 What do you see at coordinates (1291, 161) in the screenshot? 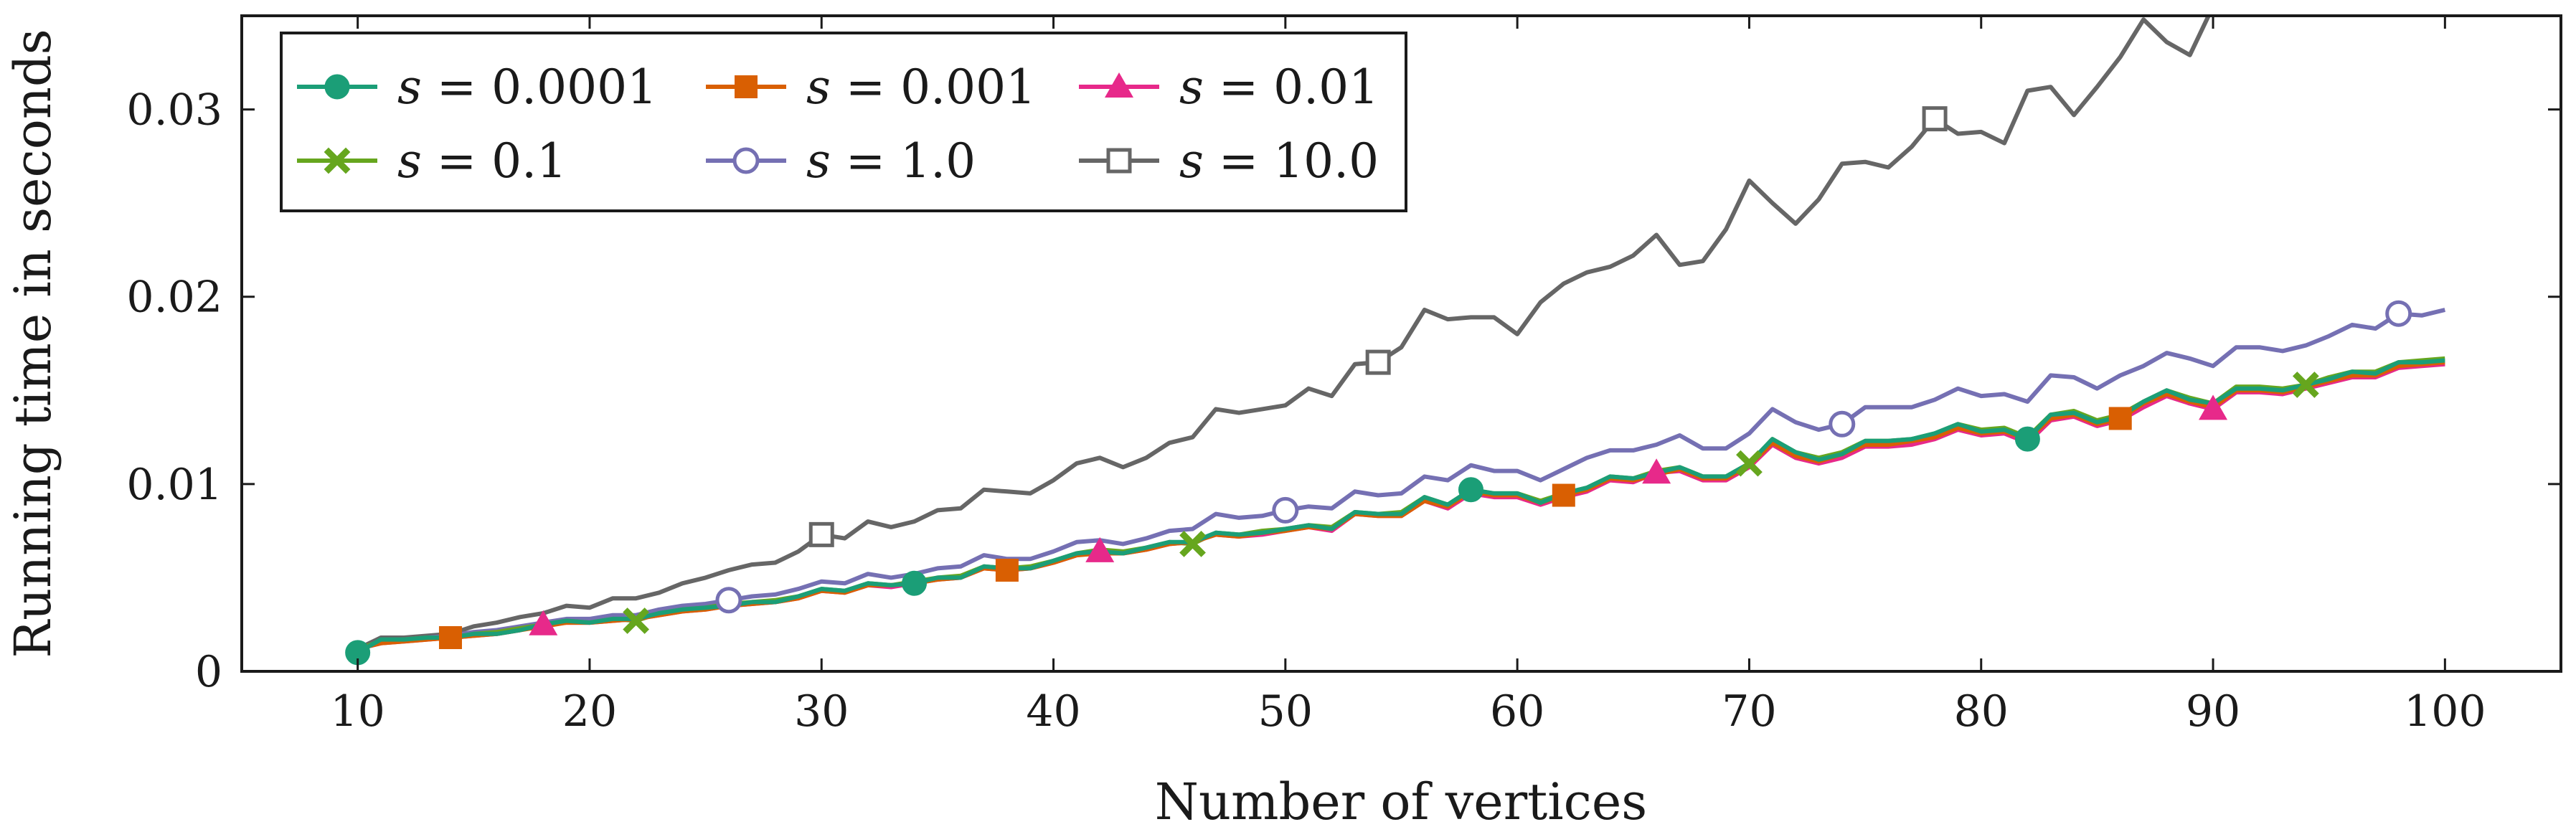
I see `legend-label-value: = 10.0` at bounding box center [1291, 161].